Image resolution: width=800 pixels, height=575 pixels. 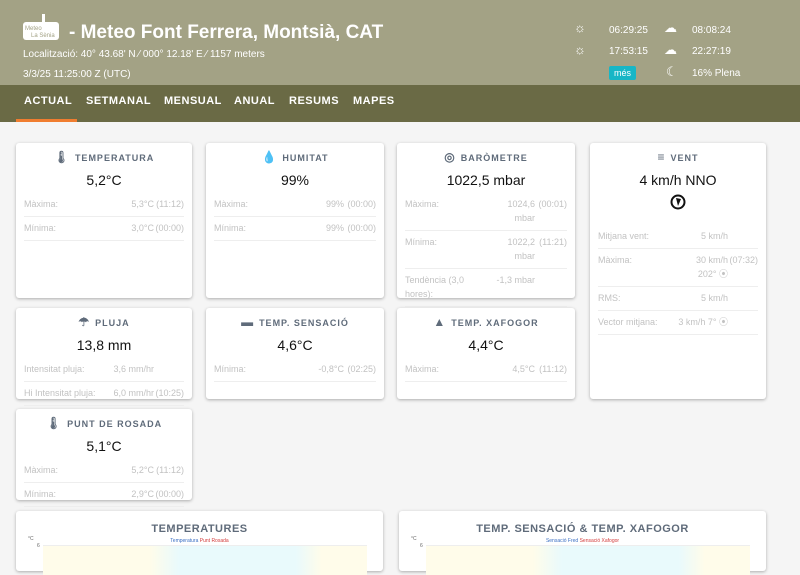 I want to click on card-header: ◎ BARÒMETRE, so click(x=486, y=157).